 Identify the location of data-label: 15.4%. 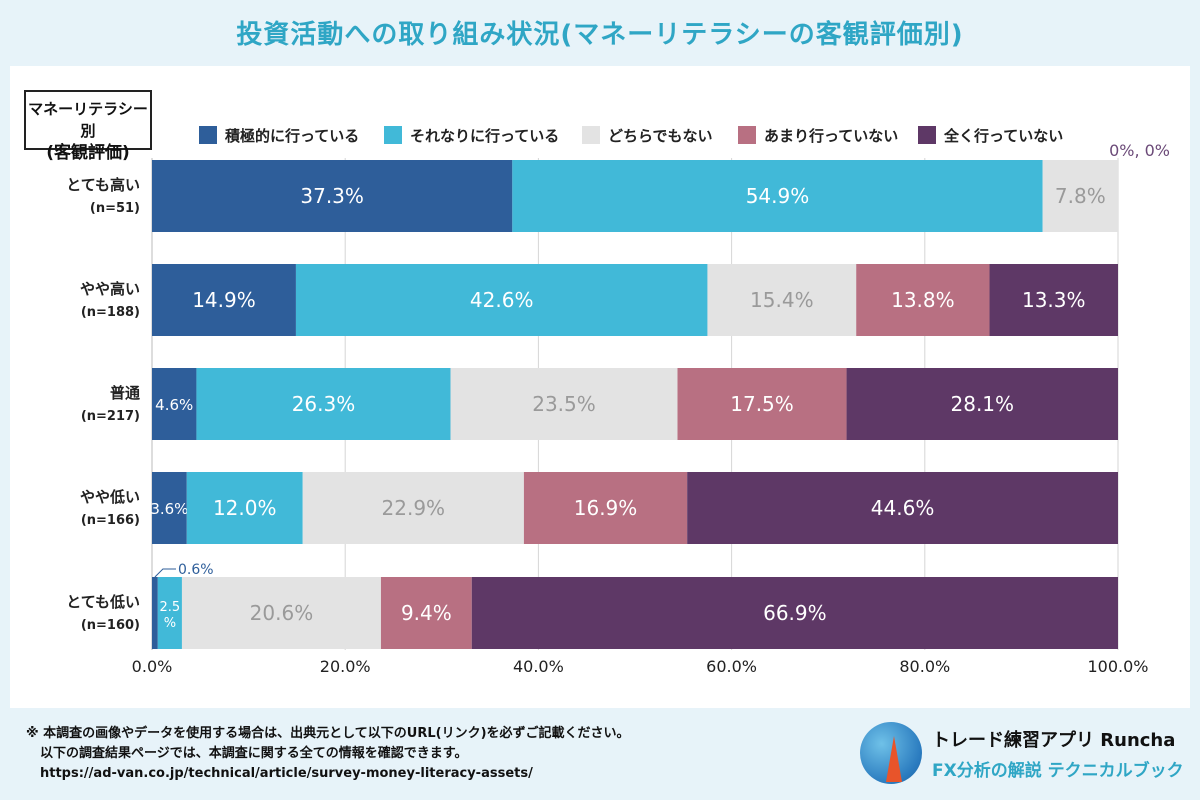
(782, 300).